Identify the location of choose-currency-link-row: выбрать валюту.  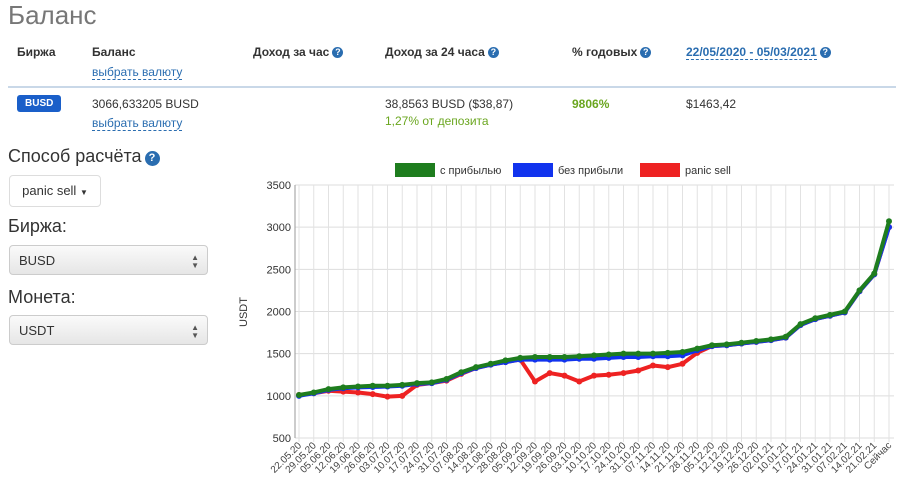
(137, 123).